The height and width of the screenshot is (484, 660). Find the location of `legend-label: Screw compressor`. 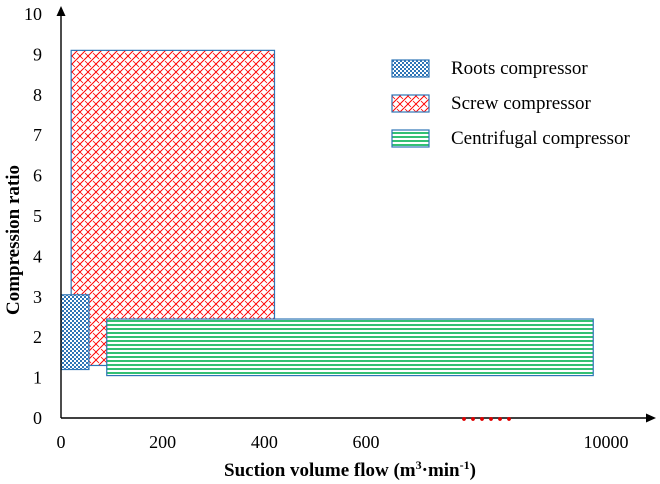

legend-label: Screw compressor is located at coordinates (521, 103).